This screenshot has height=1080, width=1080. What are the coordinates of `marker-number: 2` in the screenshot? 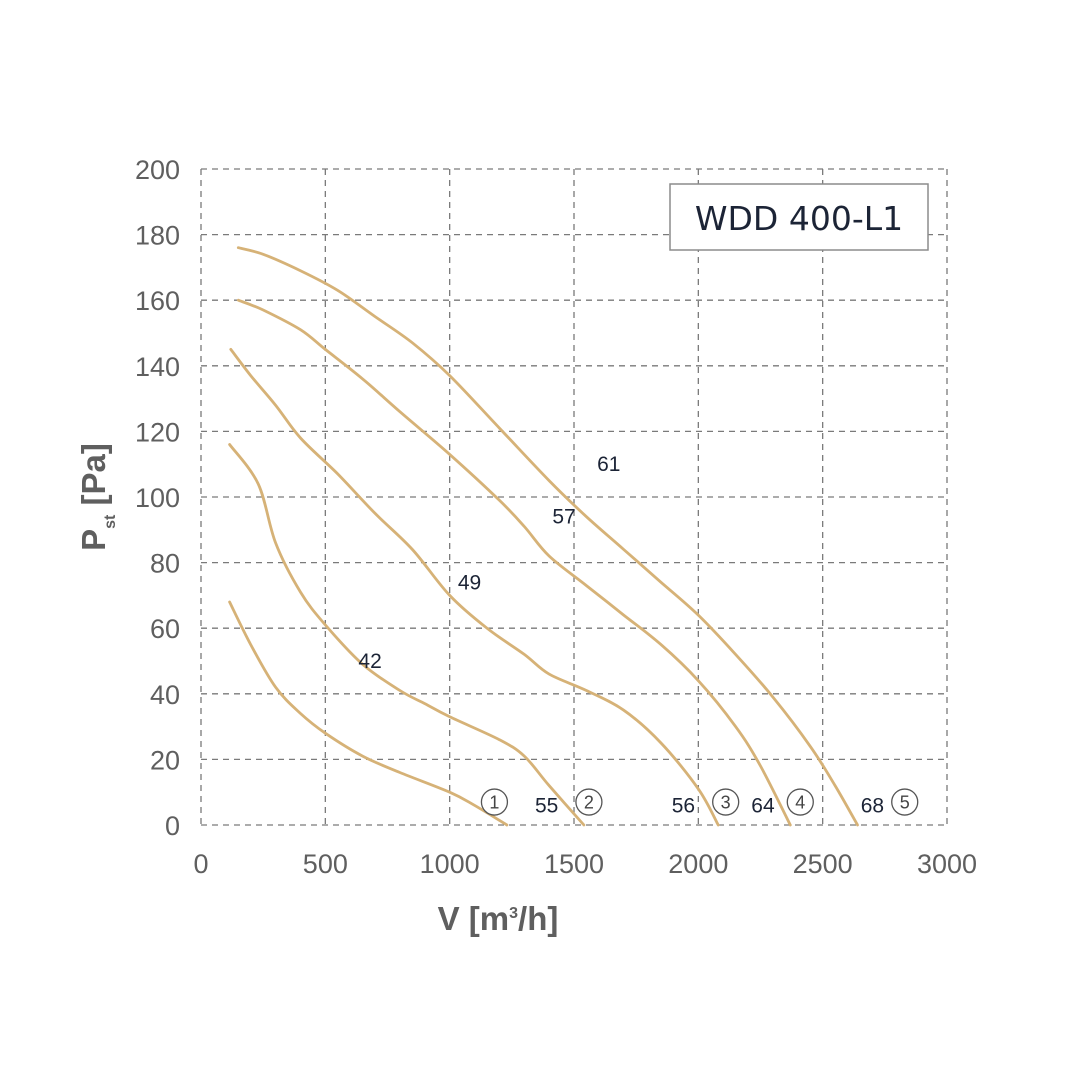 It's located at (589, 803).